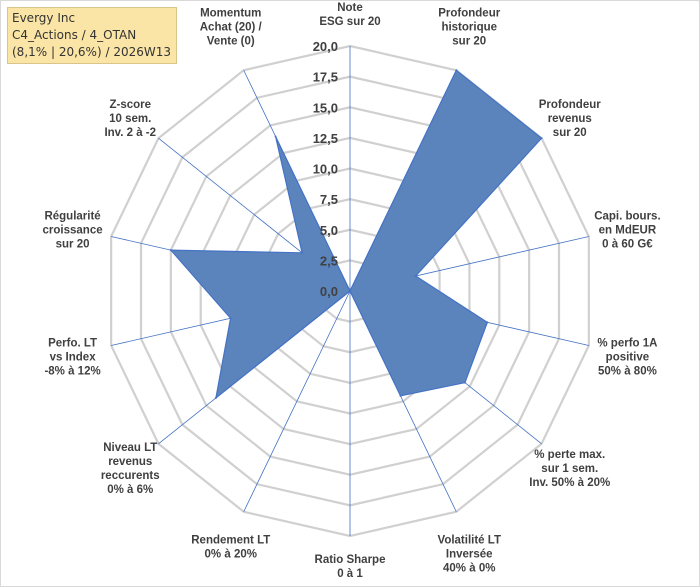 This screenshot has height=587, width=700. I want to click on axis-label: Niveau LT revenus reccurents 0% à 6%, so click(130, 469).